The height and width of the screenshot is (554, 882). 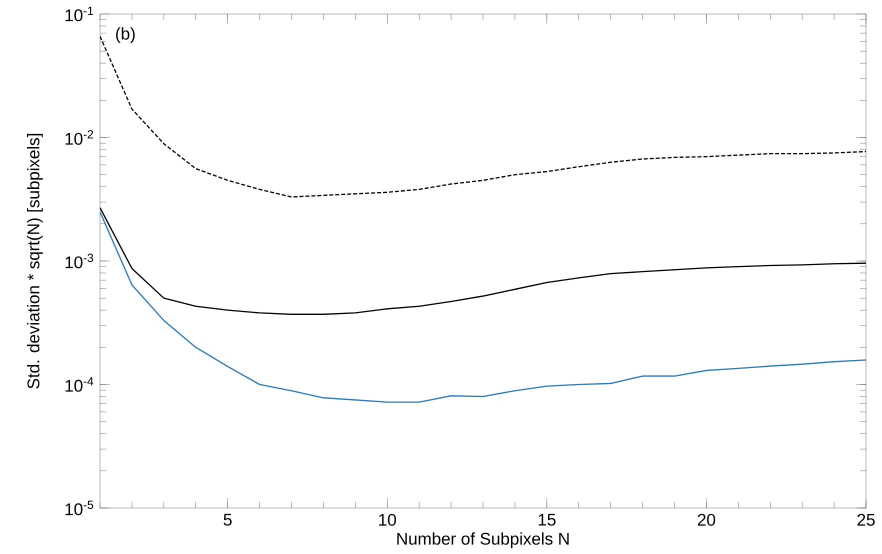 I want to click on x-tick-label: 10, so click(x=387, y=520).